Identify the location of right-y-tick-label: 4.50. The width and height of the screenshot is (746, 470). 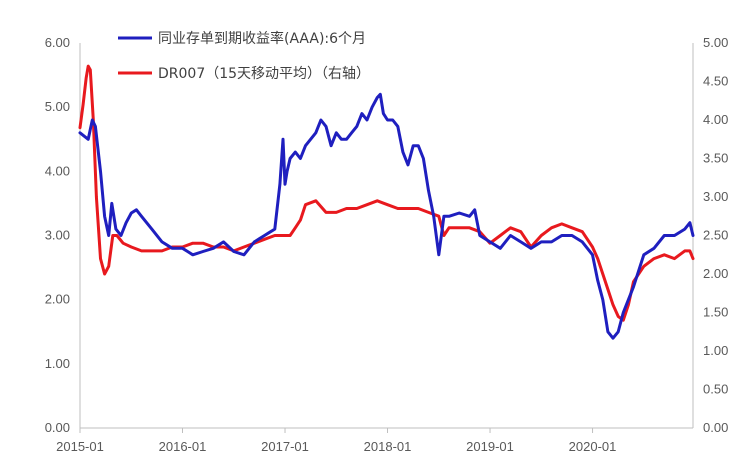
(715, 81).